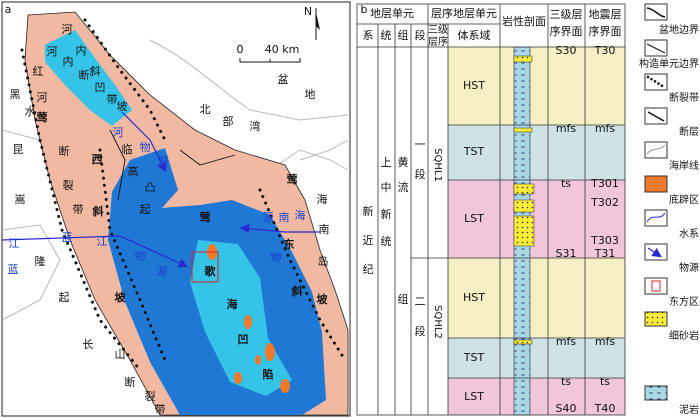  What do you see at coordinates (679, 29) in the screenshot?
I see `legend-label: 盆地边界` at bounding box center [679, 29].